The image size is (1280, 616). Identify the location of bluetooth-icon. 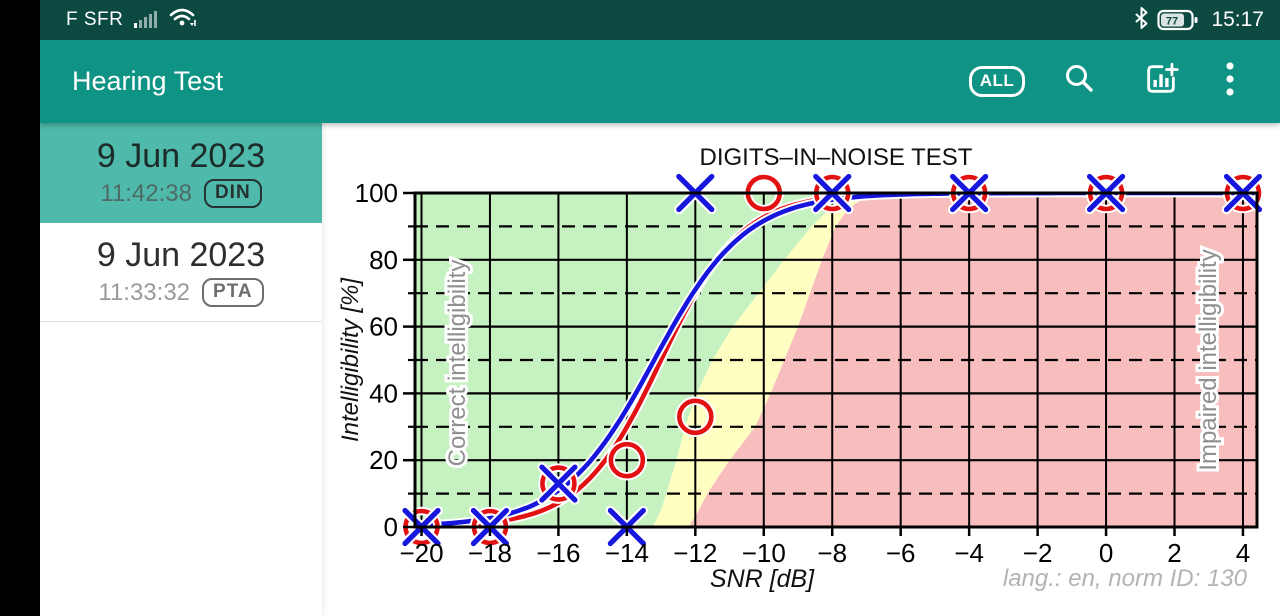
(1141, 20).